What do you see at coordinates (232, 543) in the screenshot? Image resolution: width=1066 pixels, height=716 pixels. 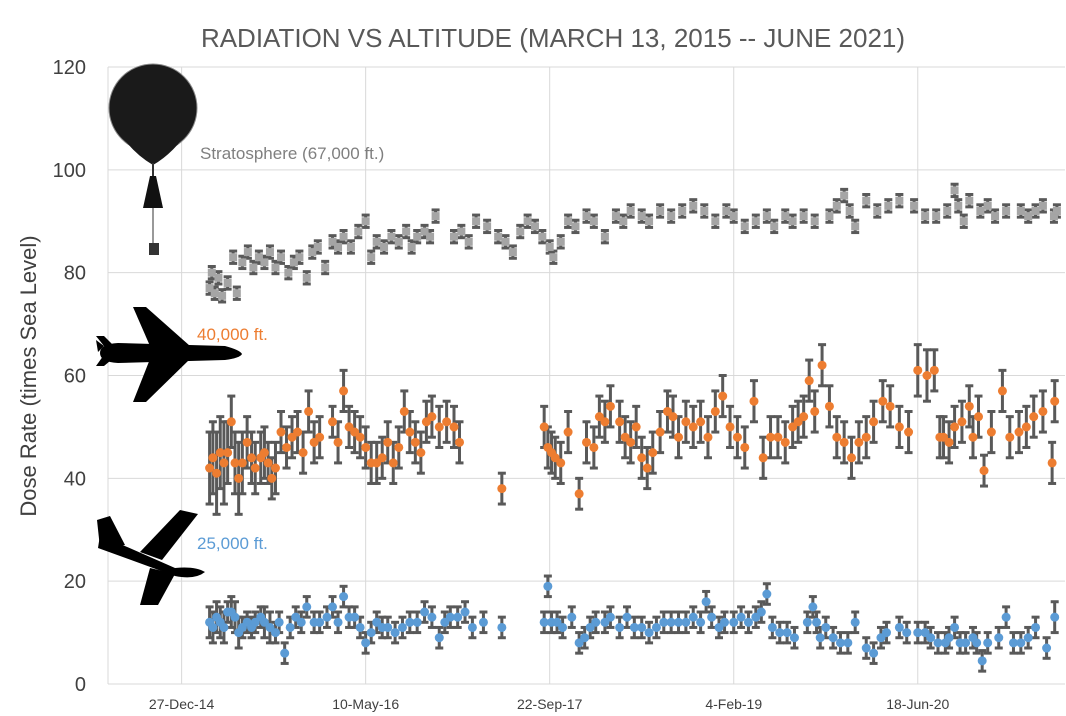 I see `series-label-25000ft: 25,000 ft.` at bounding box center [232, 543].